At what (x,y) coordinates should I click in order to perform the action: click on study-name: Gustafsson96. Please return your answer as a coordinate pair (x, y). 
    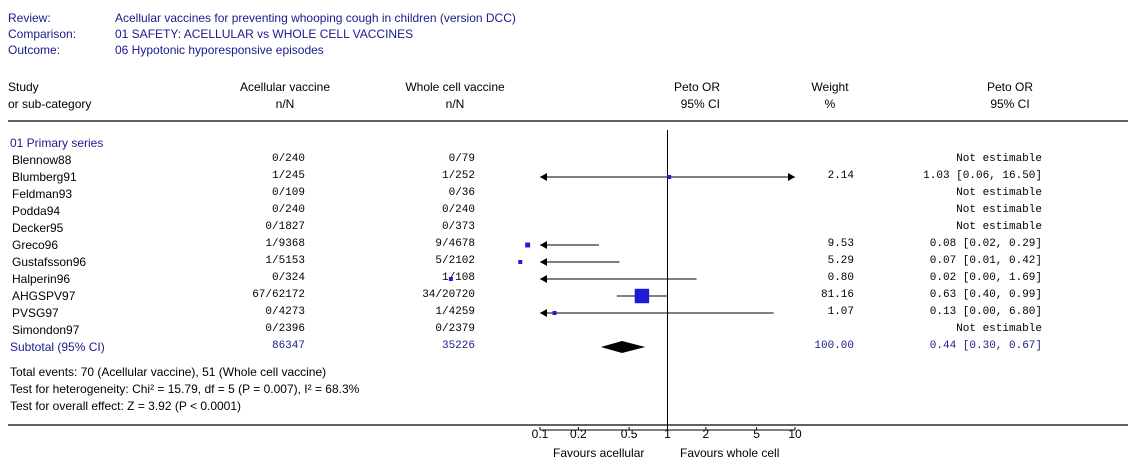
    Looking at the image, I should click on (49, 262).